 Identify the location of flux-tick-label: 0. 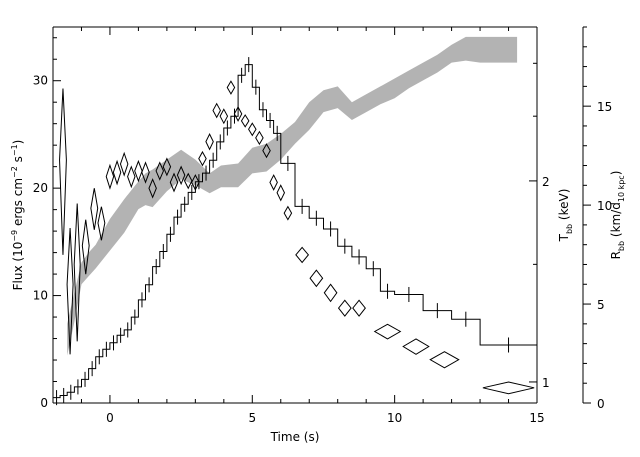
(44, 403).